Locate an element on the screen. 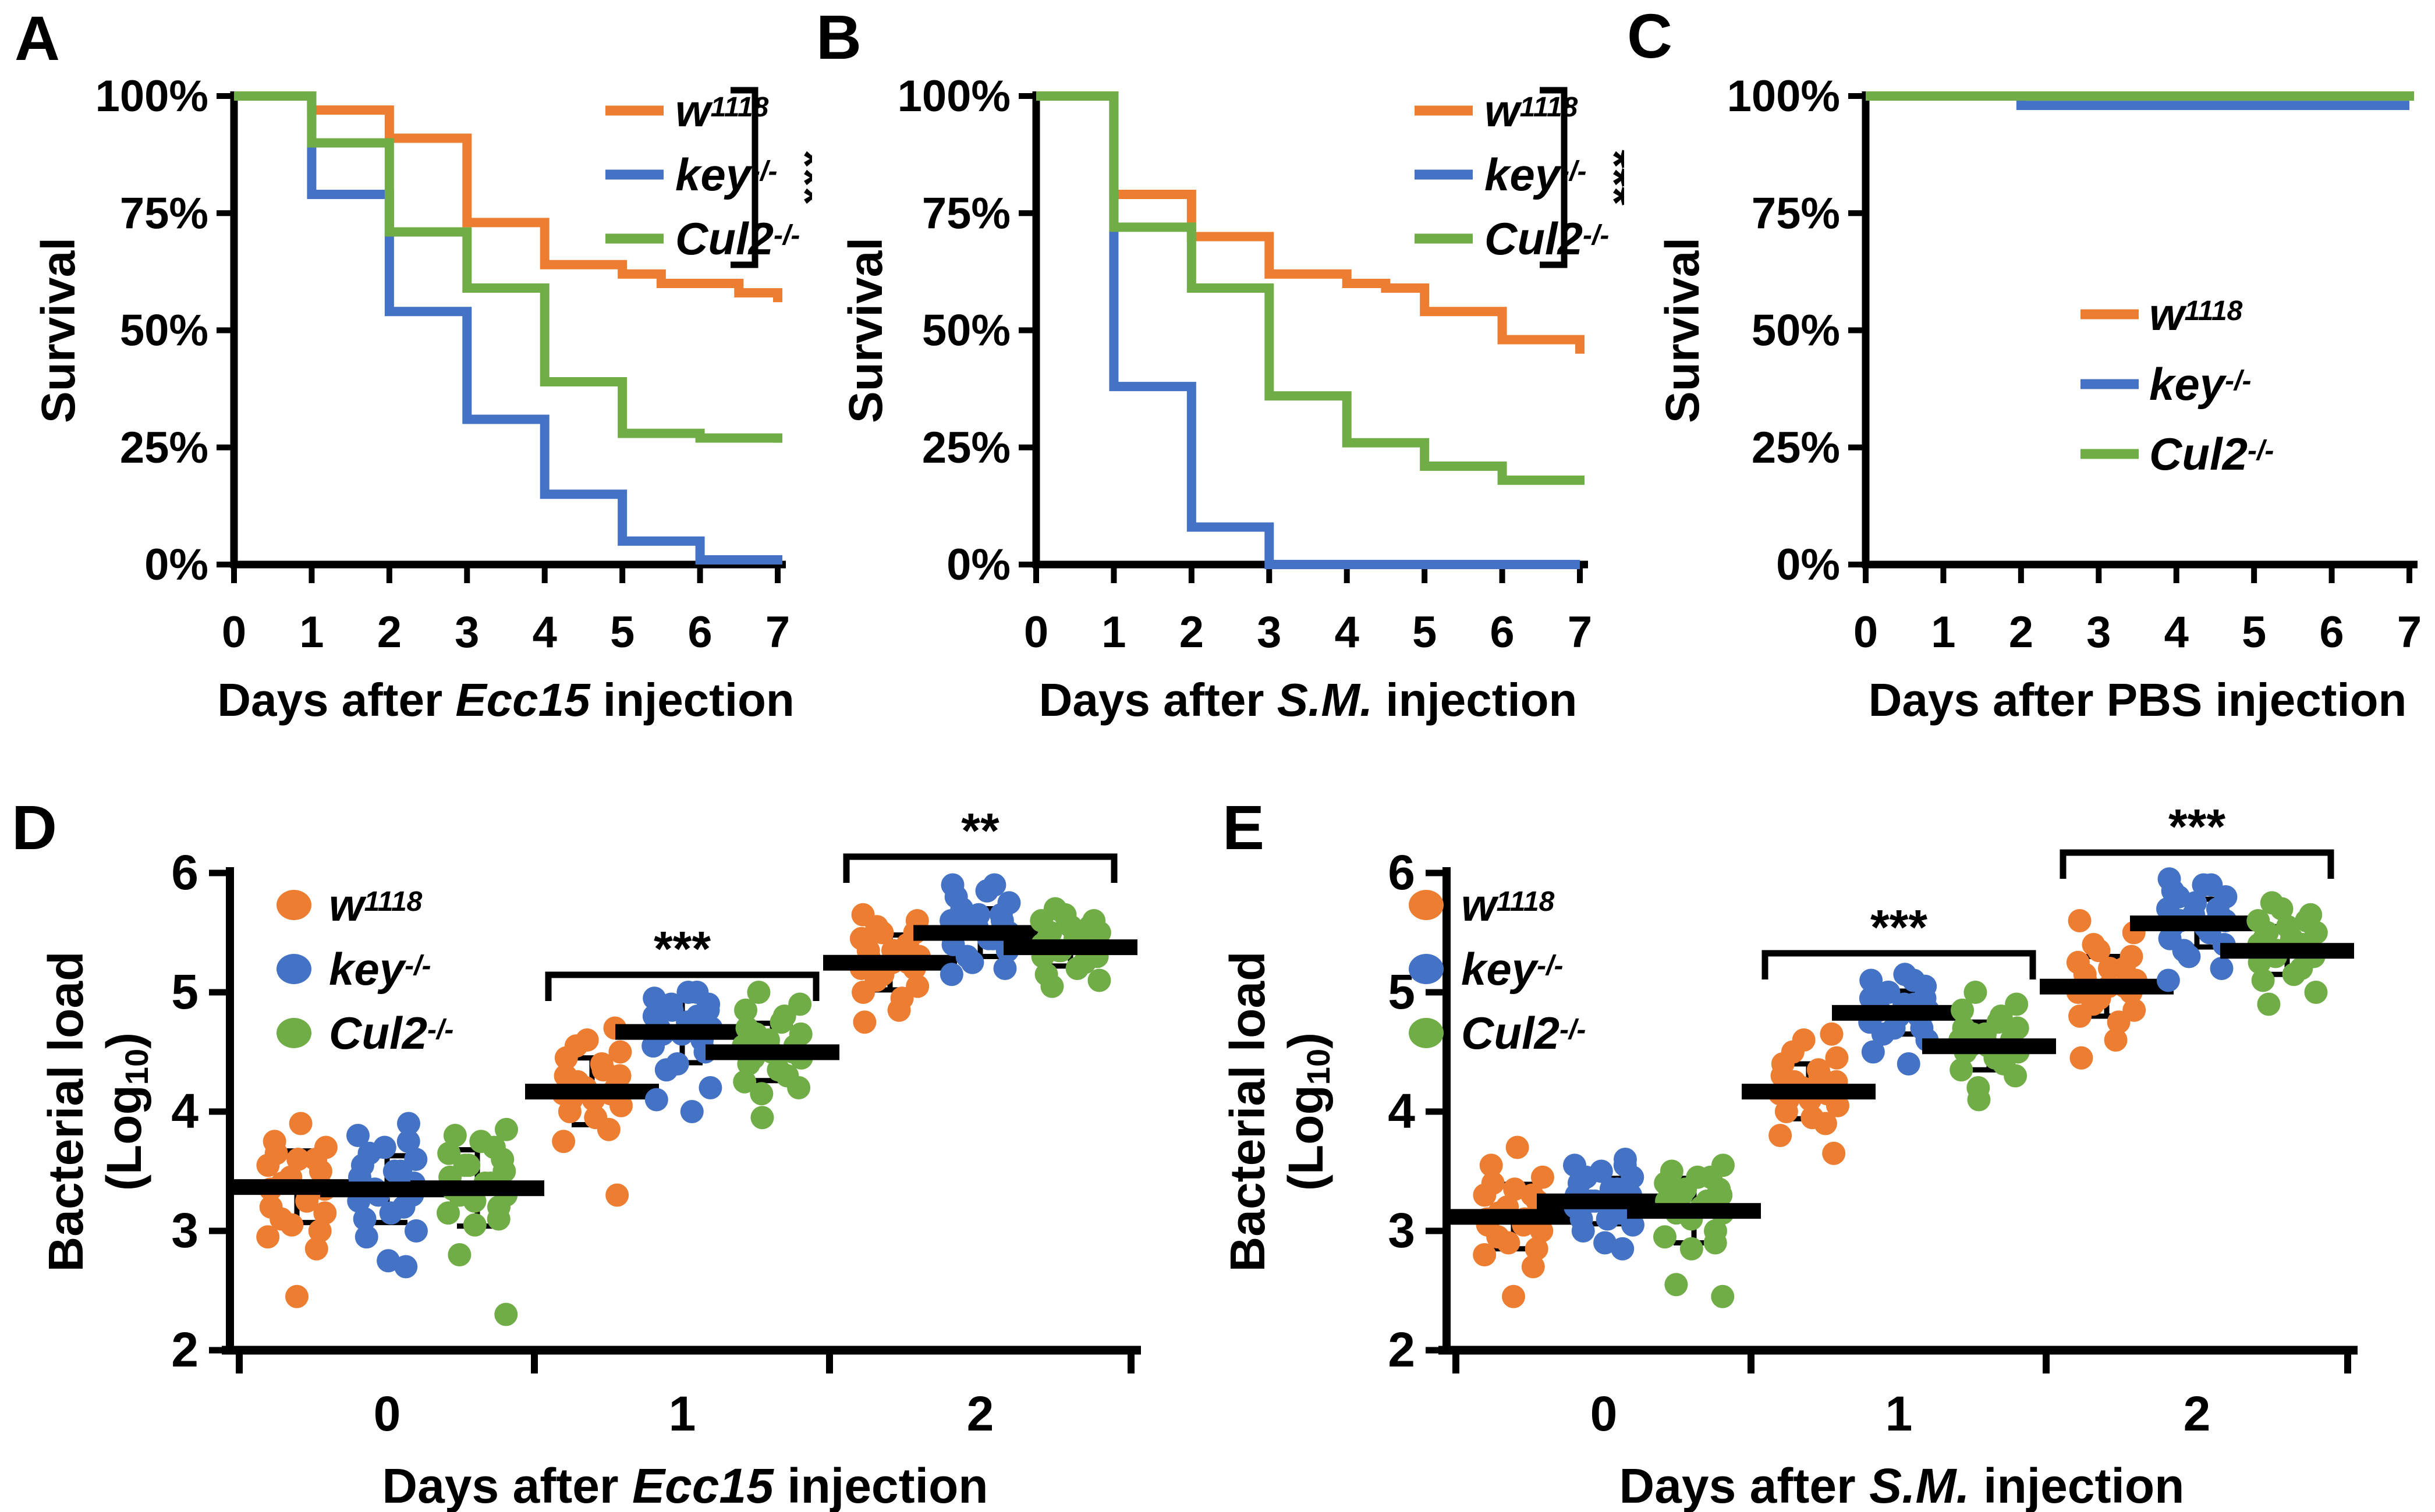 The height and width of the screenshot is (1512, 2435). dot-cluster-cul2-day2 is located at coordinates (2287, 953).